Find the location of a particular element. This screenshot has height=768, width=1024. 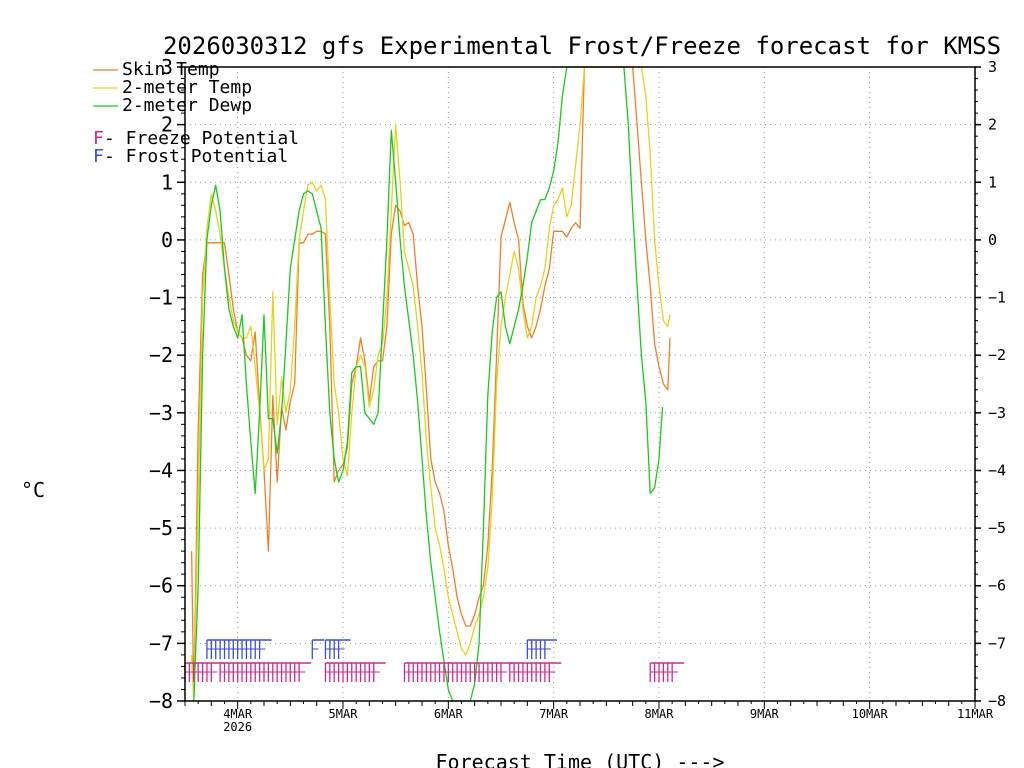

y-tick-label-right: 2 is located at coordinates (992, 125).